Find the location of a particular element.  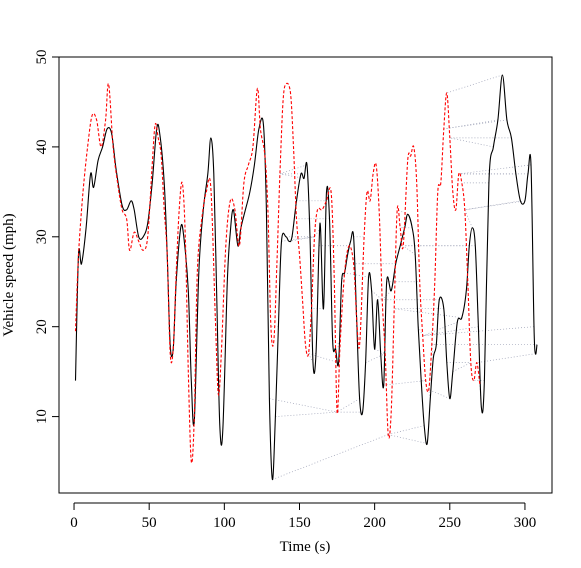

y-tick-label: 30 is located at coordinates (42, 236).